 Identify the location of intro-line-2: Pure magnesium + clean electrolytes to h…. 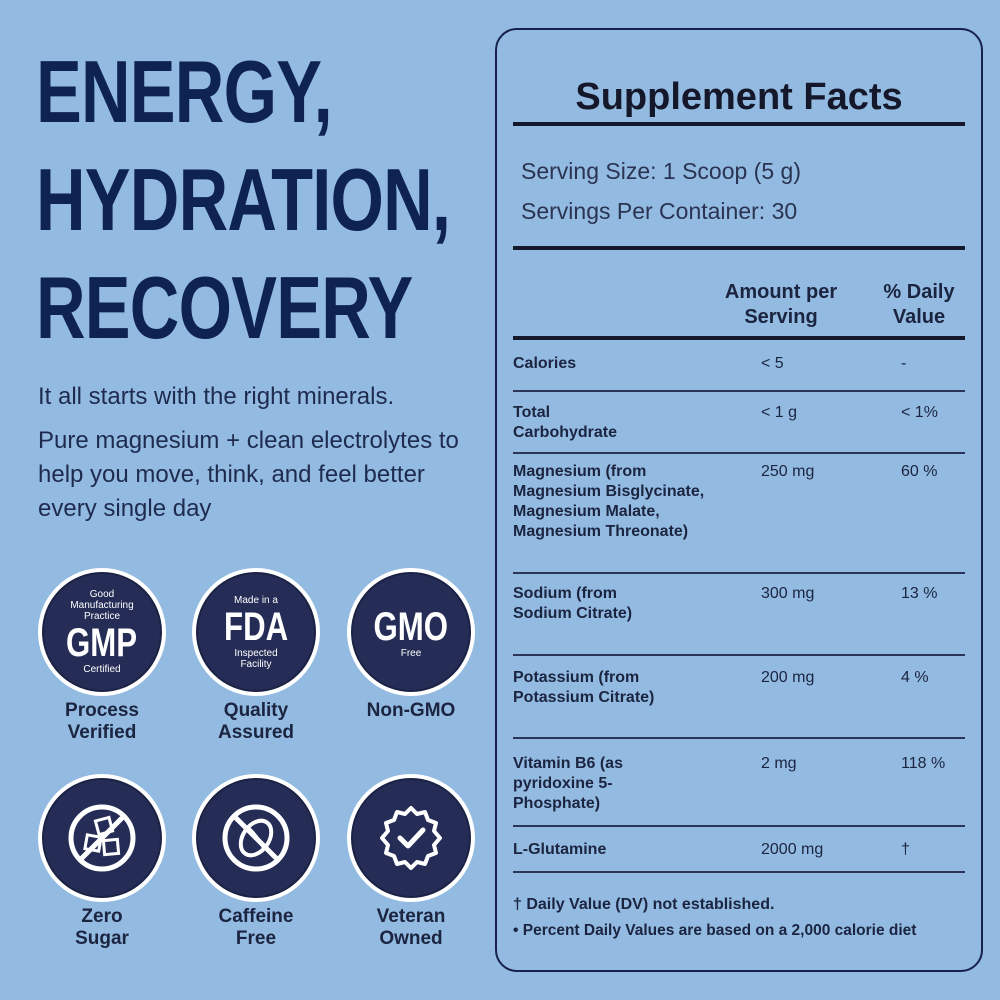
(248, 474).